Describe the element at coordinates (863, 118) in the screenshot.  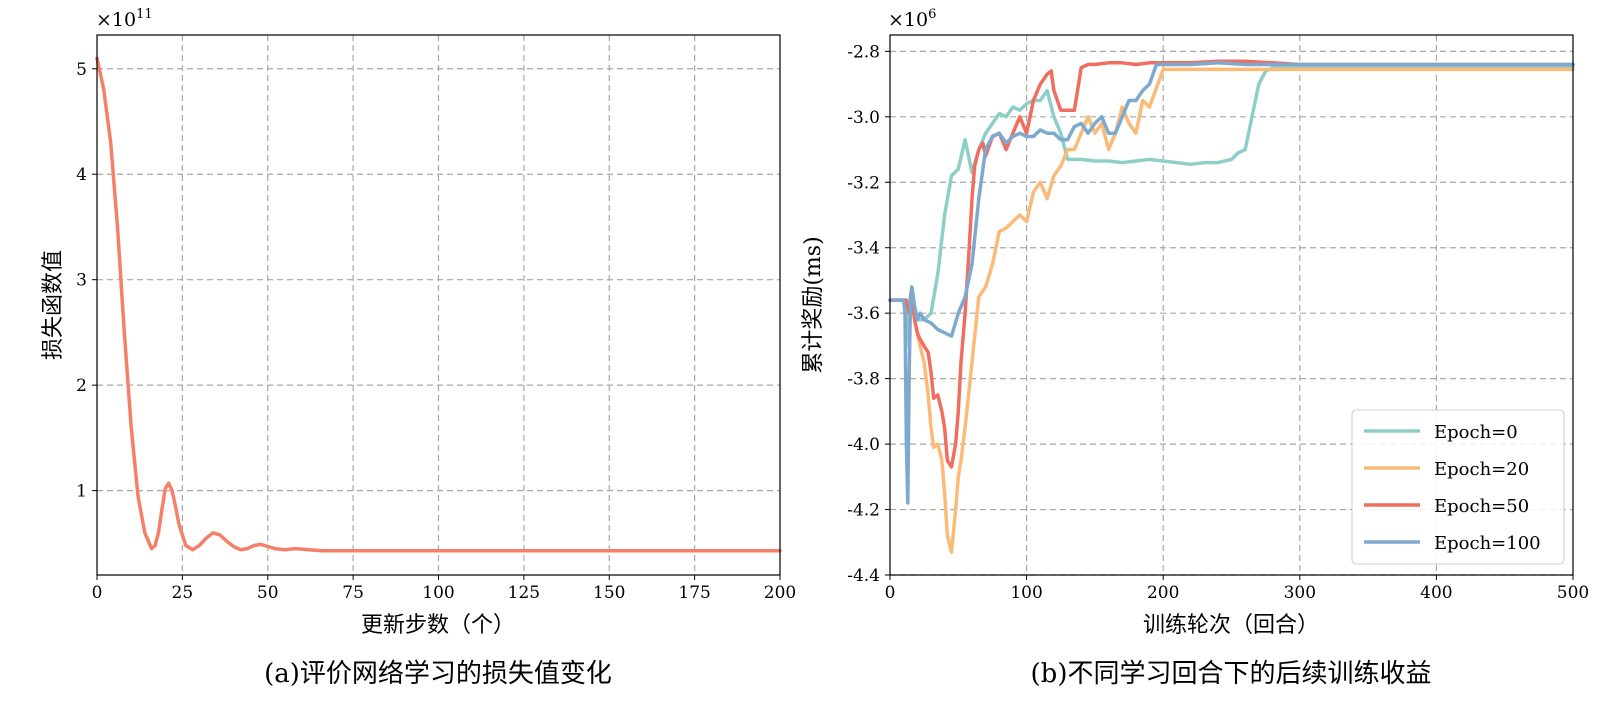
I see `reward-chart-ytick-label-1: -3.0` at that location.